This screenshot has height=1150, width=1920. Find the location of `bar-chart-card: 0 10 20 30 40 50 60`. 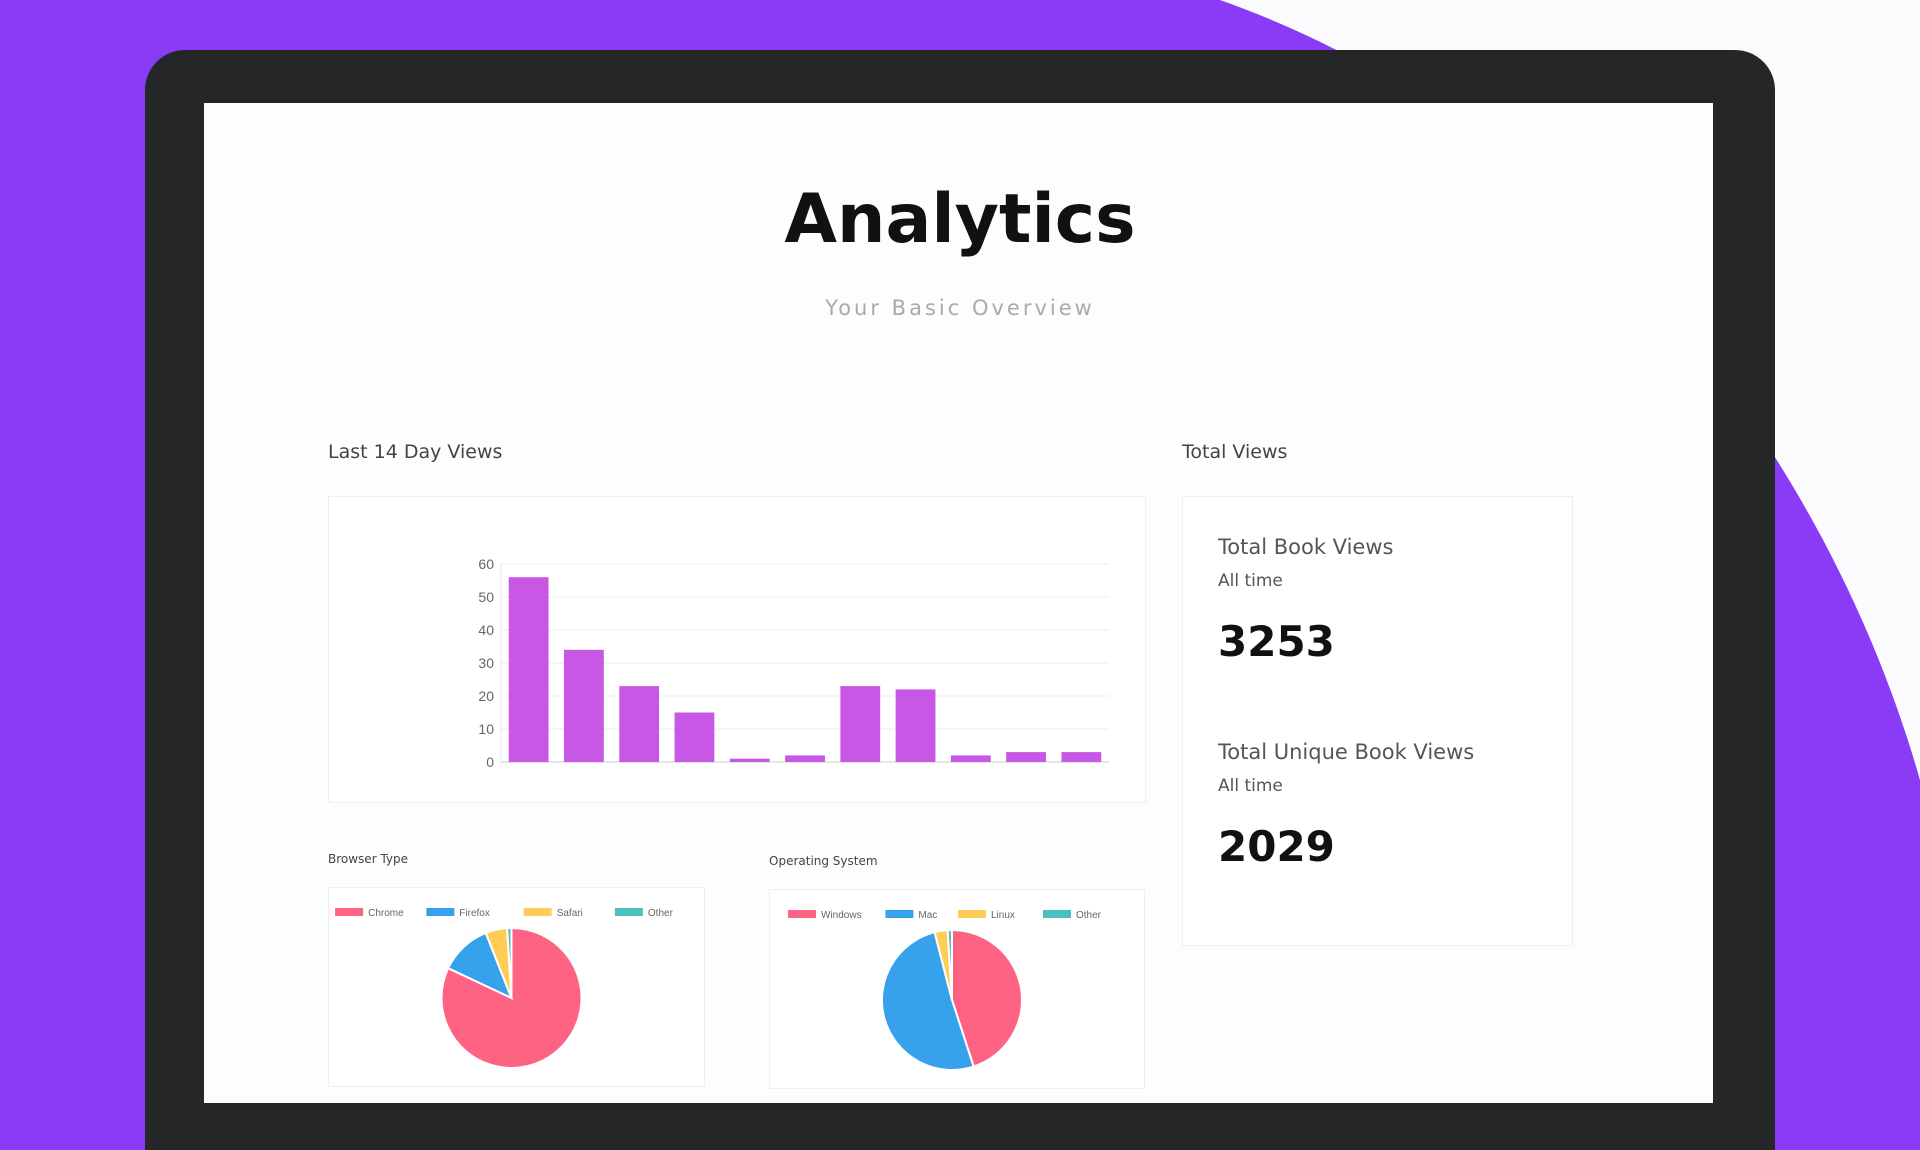

bar-chart-card: 0 10 20 30 40 50 60 is located at coordinates (737, 649).